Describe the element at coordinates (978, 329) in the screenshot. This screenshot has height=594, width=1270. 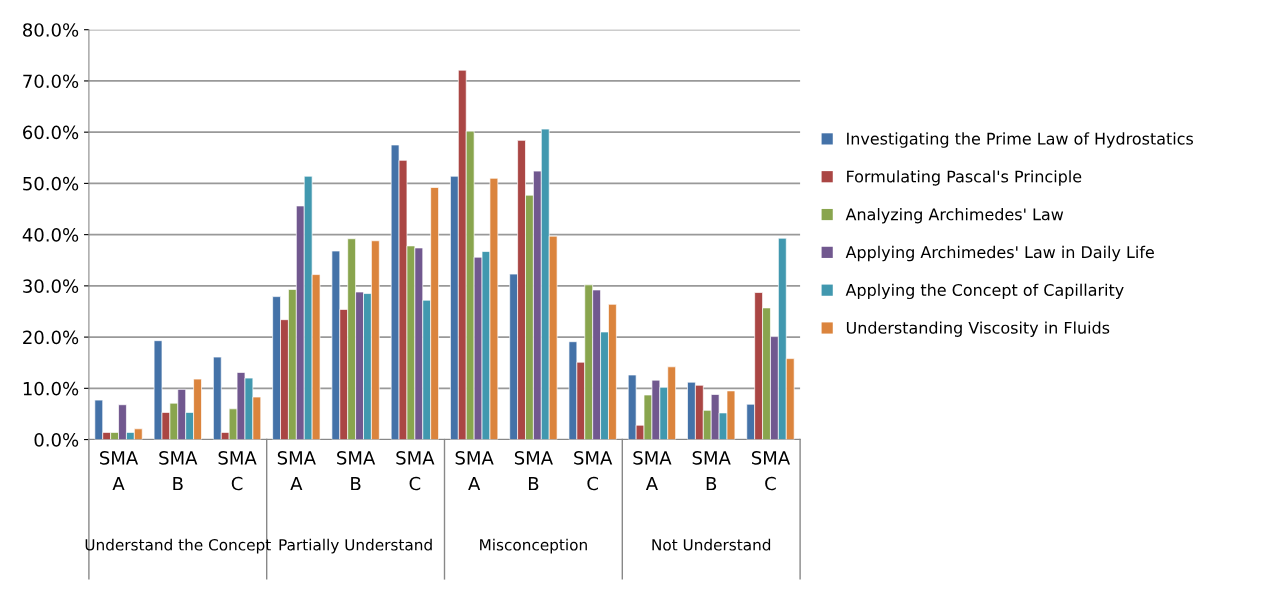
I see `legend-label: Understanding Viscosity in Fluids` at that location.